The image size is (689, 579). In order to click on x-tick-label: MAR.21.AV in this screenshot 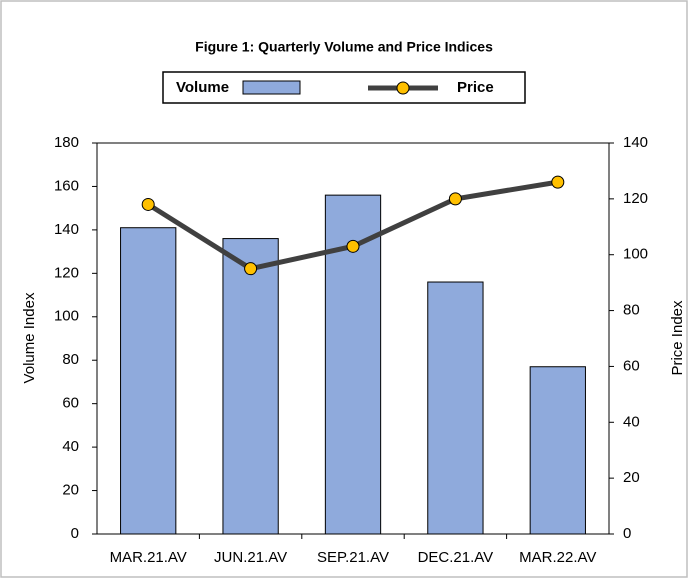, I will do `click(148, 557)`.